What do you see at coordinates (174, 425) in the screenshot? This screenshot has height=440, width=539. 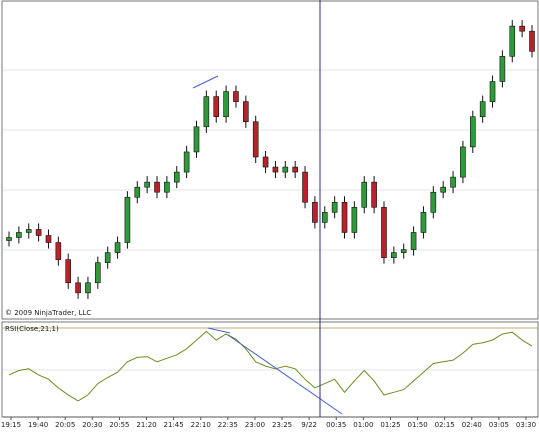 I see `x-tick-label: 21:45` at bounding box center [174, 425].